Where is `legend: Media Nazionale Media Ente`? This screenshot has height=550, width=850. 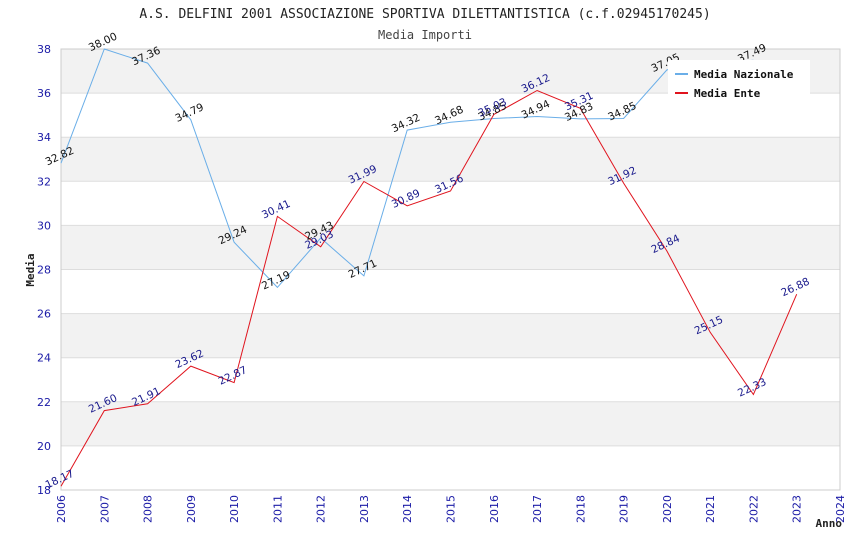
legend: Media Nazionale Media Ente is located at coordinates (739, 80).